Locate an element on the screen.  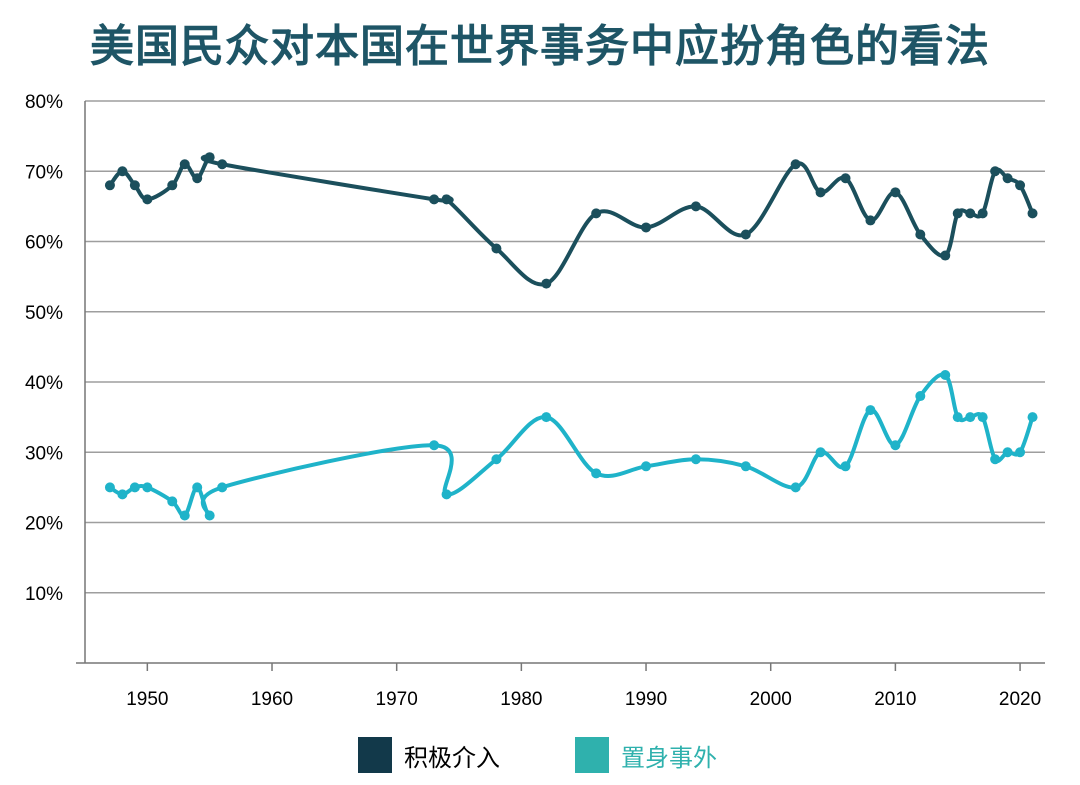
data-point-0-2002 is located at coordinates (795, 164).